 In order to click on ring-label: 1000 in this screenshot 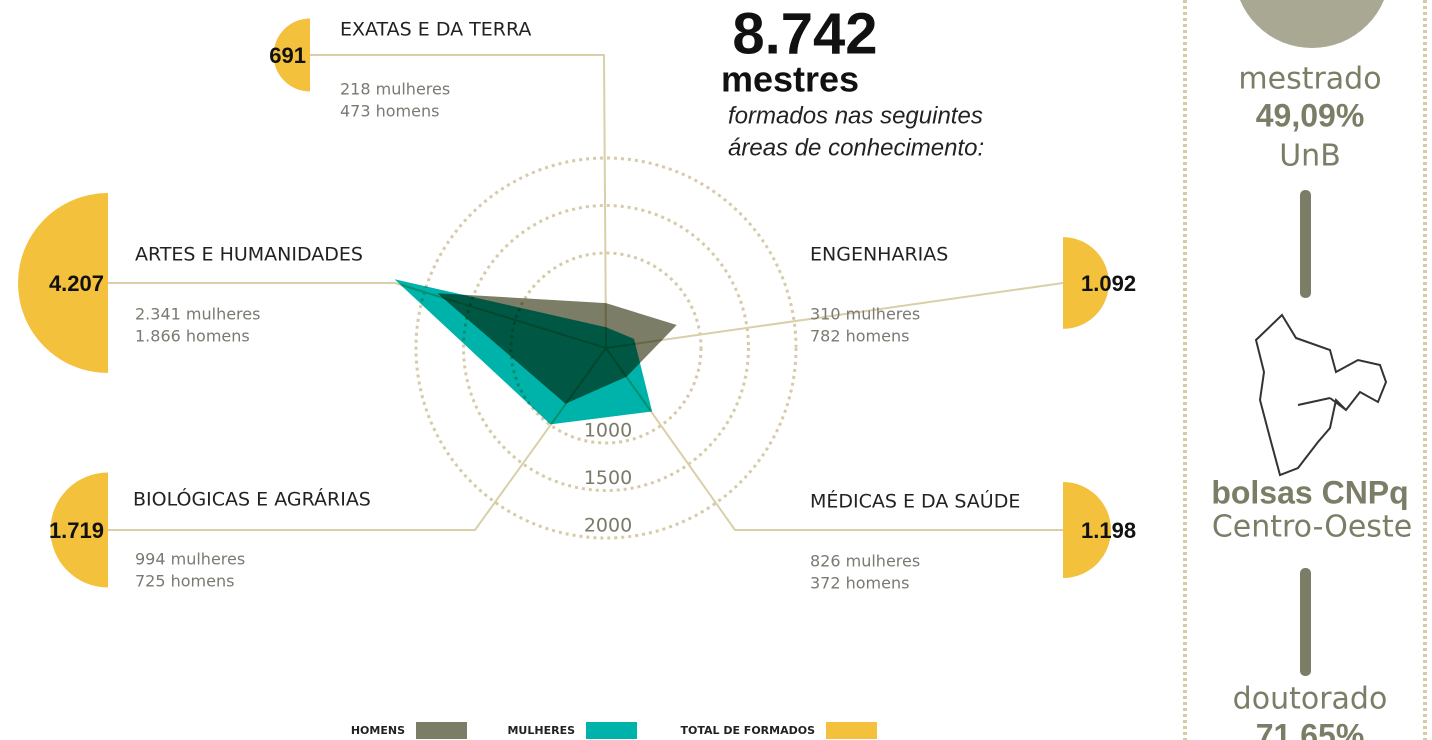, I will do `click(608, 431)`.